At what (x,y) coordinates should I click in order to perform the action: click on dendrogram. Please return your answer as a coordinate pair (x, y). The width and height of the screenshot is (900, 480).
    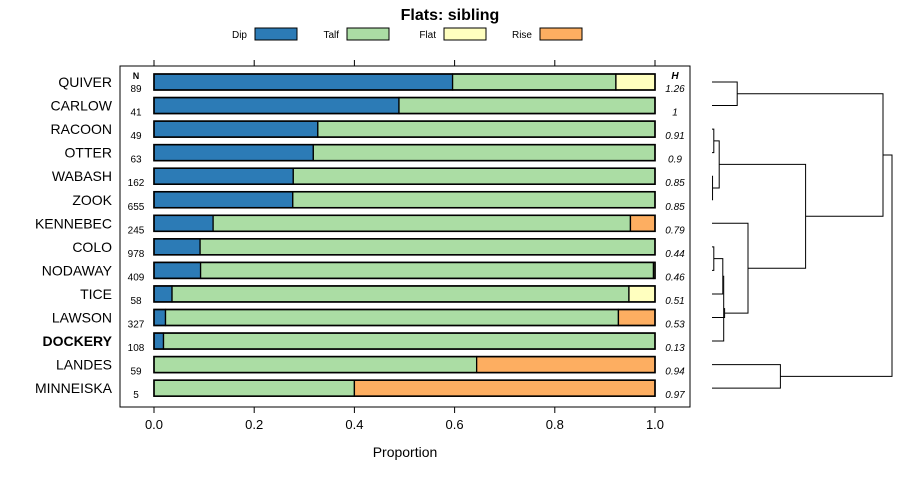
    Looking at the image, I should click on (802, 235).